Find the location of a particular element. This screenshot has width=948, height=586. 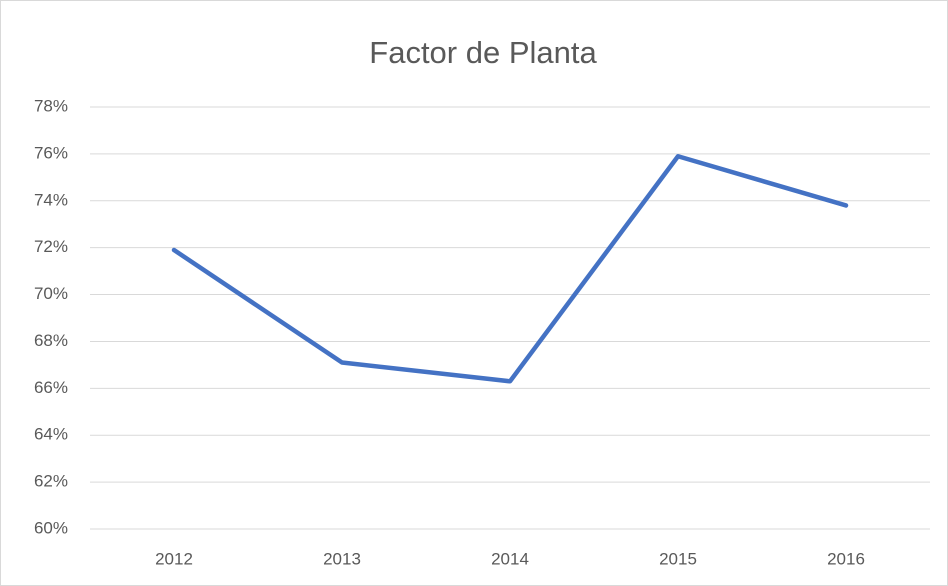

y-tick-label: 66% is located at coordinates (51, 387).